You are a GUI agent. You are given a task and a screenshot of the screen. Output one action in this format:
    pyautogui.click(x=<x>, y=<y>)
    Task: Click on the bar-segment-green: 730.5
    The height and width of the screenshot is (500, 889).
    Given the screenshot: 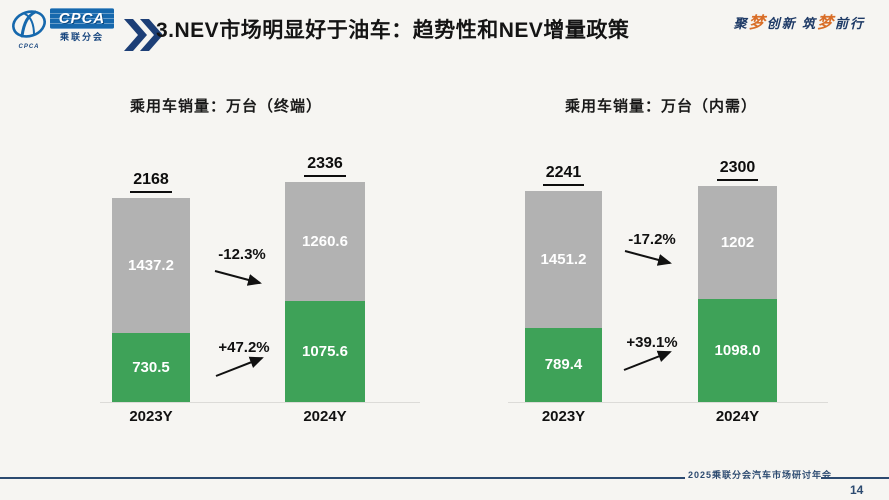 What is the action you would take?
    pyautogui.click(x=151, y=367)
    